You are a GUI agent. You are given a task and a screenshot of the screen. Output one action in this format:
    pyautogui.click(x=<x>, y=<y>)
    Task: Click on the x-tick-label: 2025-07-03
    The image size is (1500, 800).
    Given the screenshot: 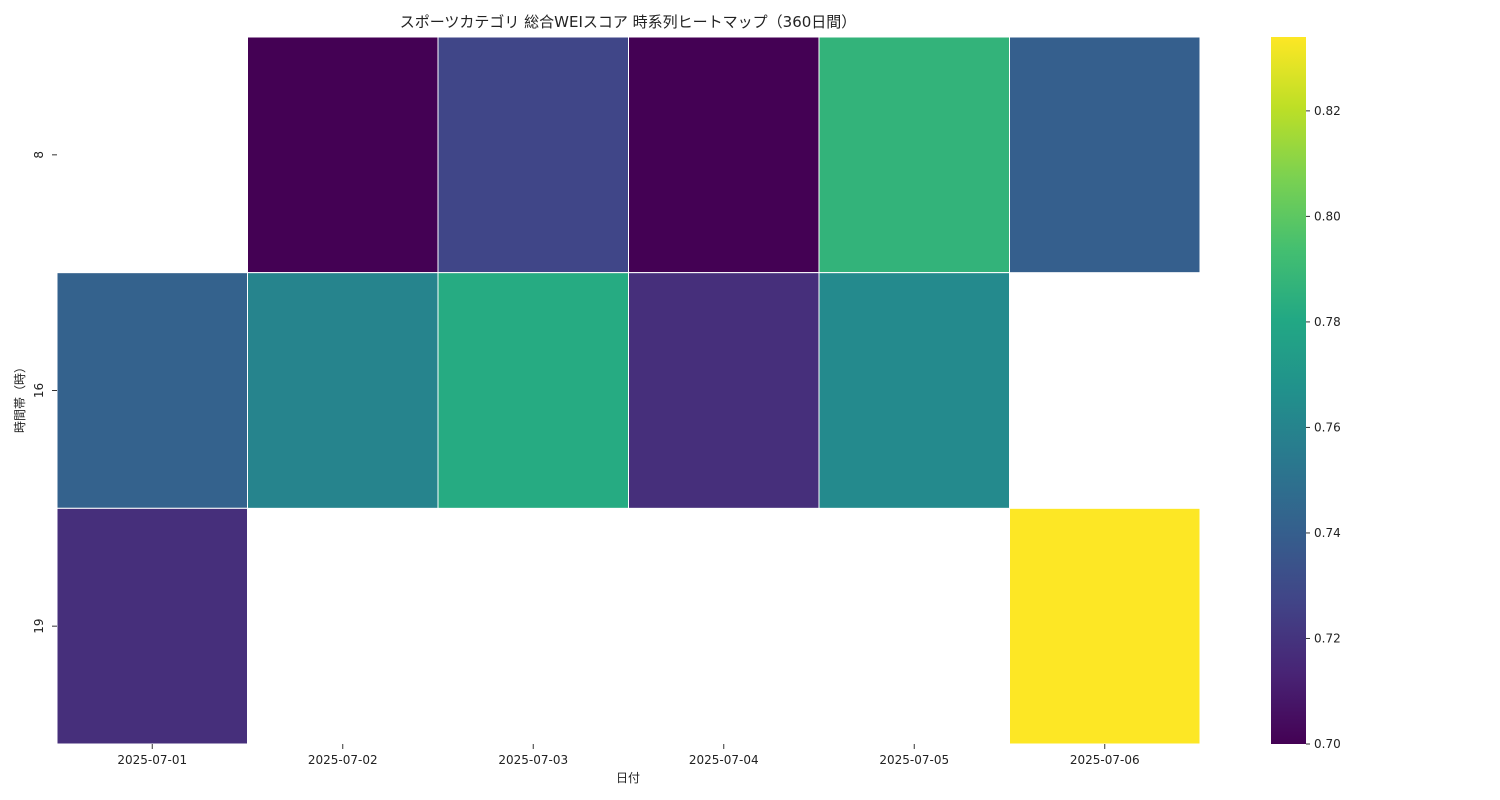 What is the action you would take?
    pyautogui.click(x=533, y=760)
    